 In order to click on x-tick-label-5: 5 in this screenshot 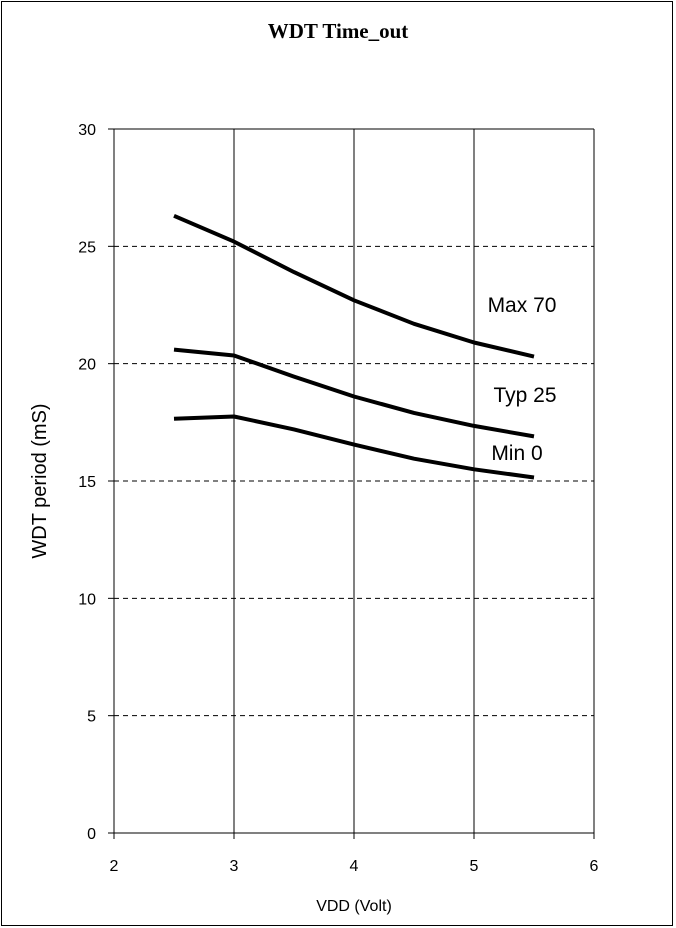, I will do `click(474, 866)`.